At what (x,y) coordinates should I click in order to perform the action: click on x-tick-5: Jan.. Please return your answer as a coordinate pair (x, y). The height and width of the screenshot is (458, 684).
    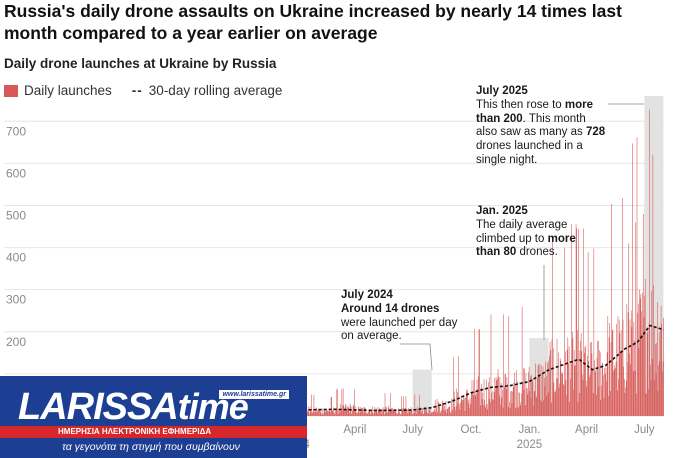
    Looking at the image, I should click on (530, 430).